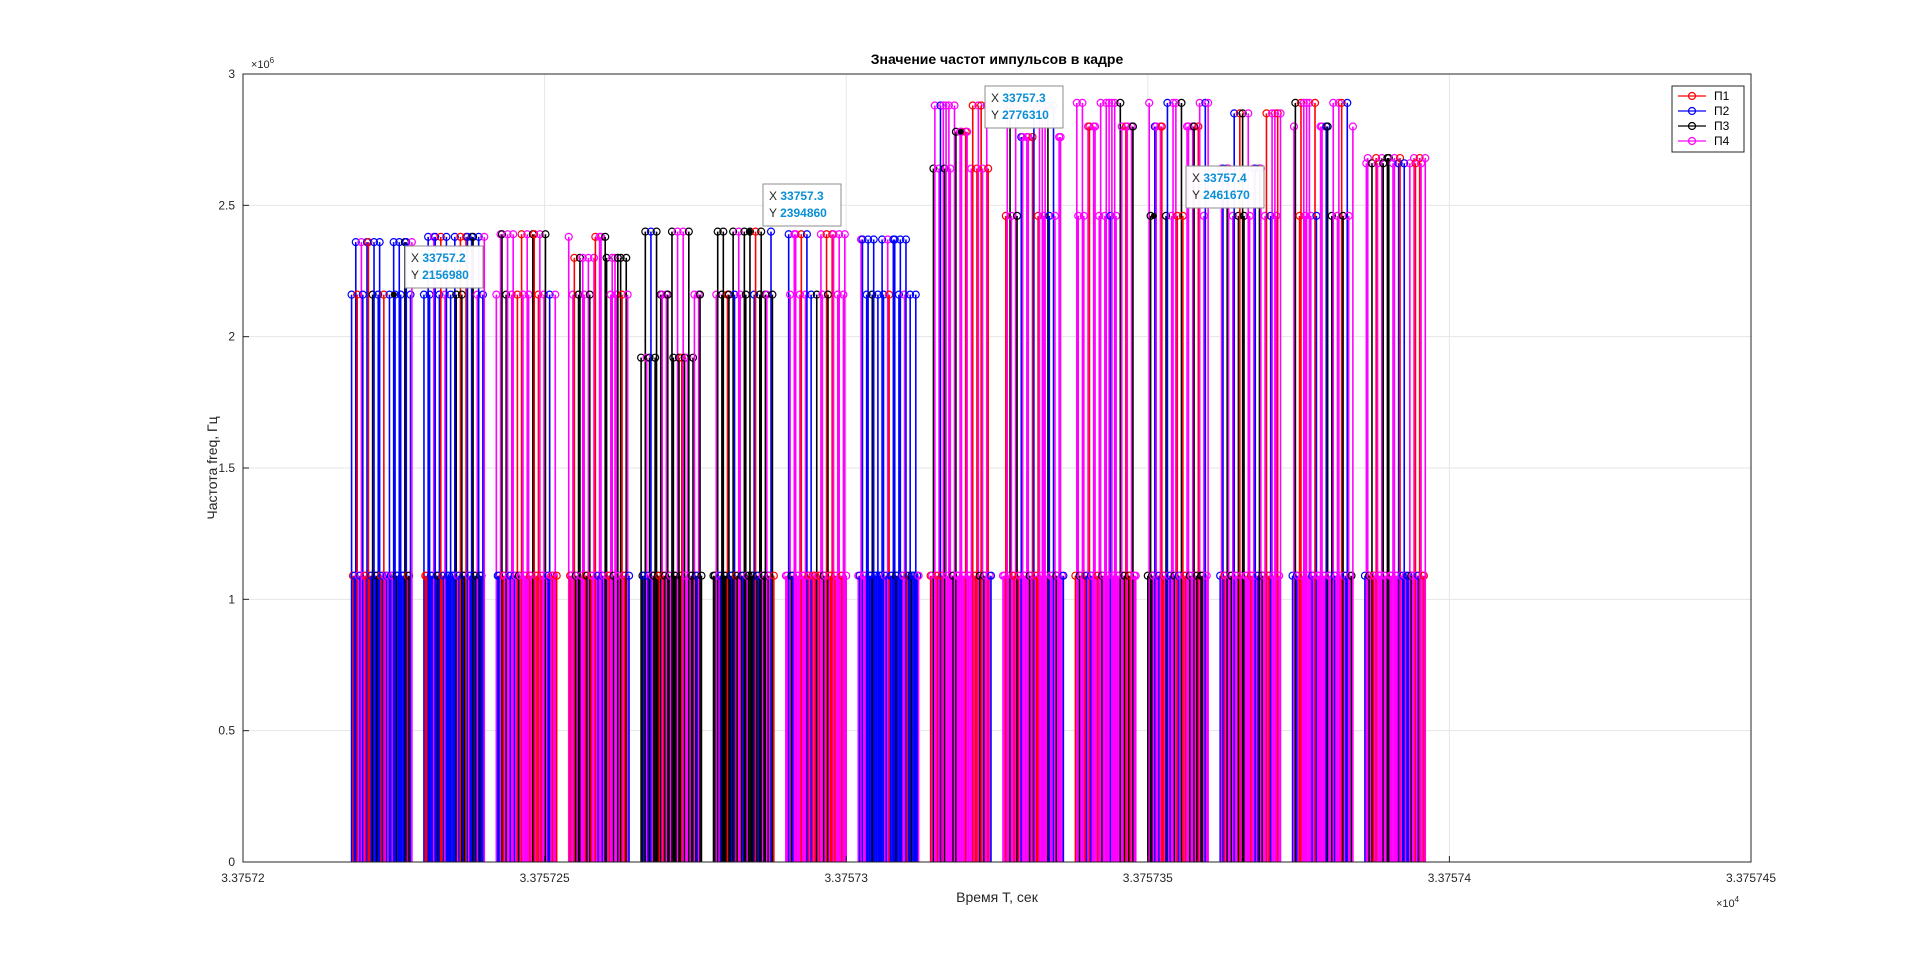 The height and width of the screenshot is (963, 1920). I want to click on y-axis-exponent: ×10⁶, so click(263, 63).